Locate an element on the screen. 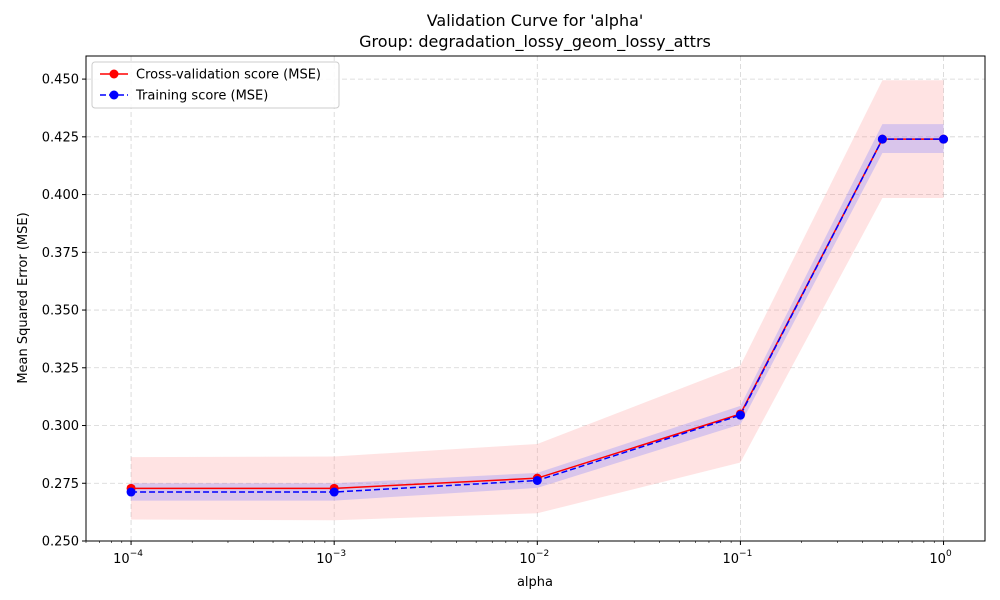 The image size is (1000, 600). y-tick-label: 0.425 is located at coordinates (60, 137).